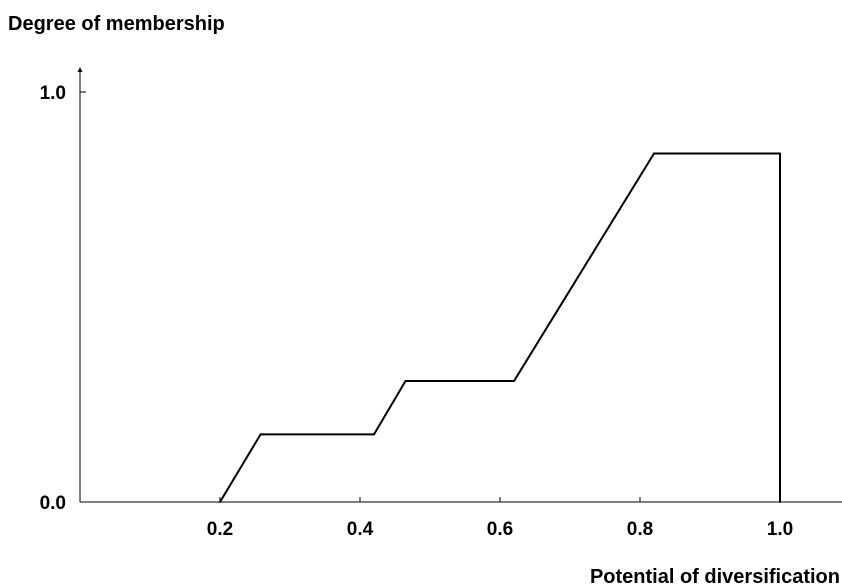  Describe the element at coordinates (715, 575) in the screenshot. I see `x-axis-title: Potential of diversification` at that location.